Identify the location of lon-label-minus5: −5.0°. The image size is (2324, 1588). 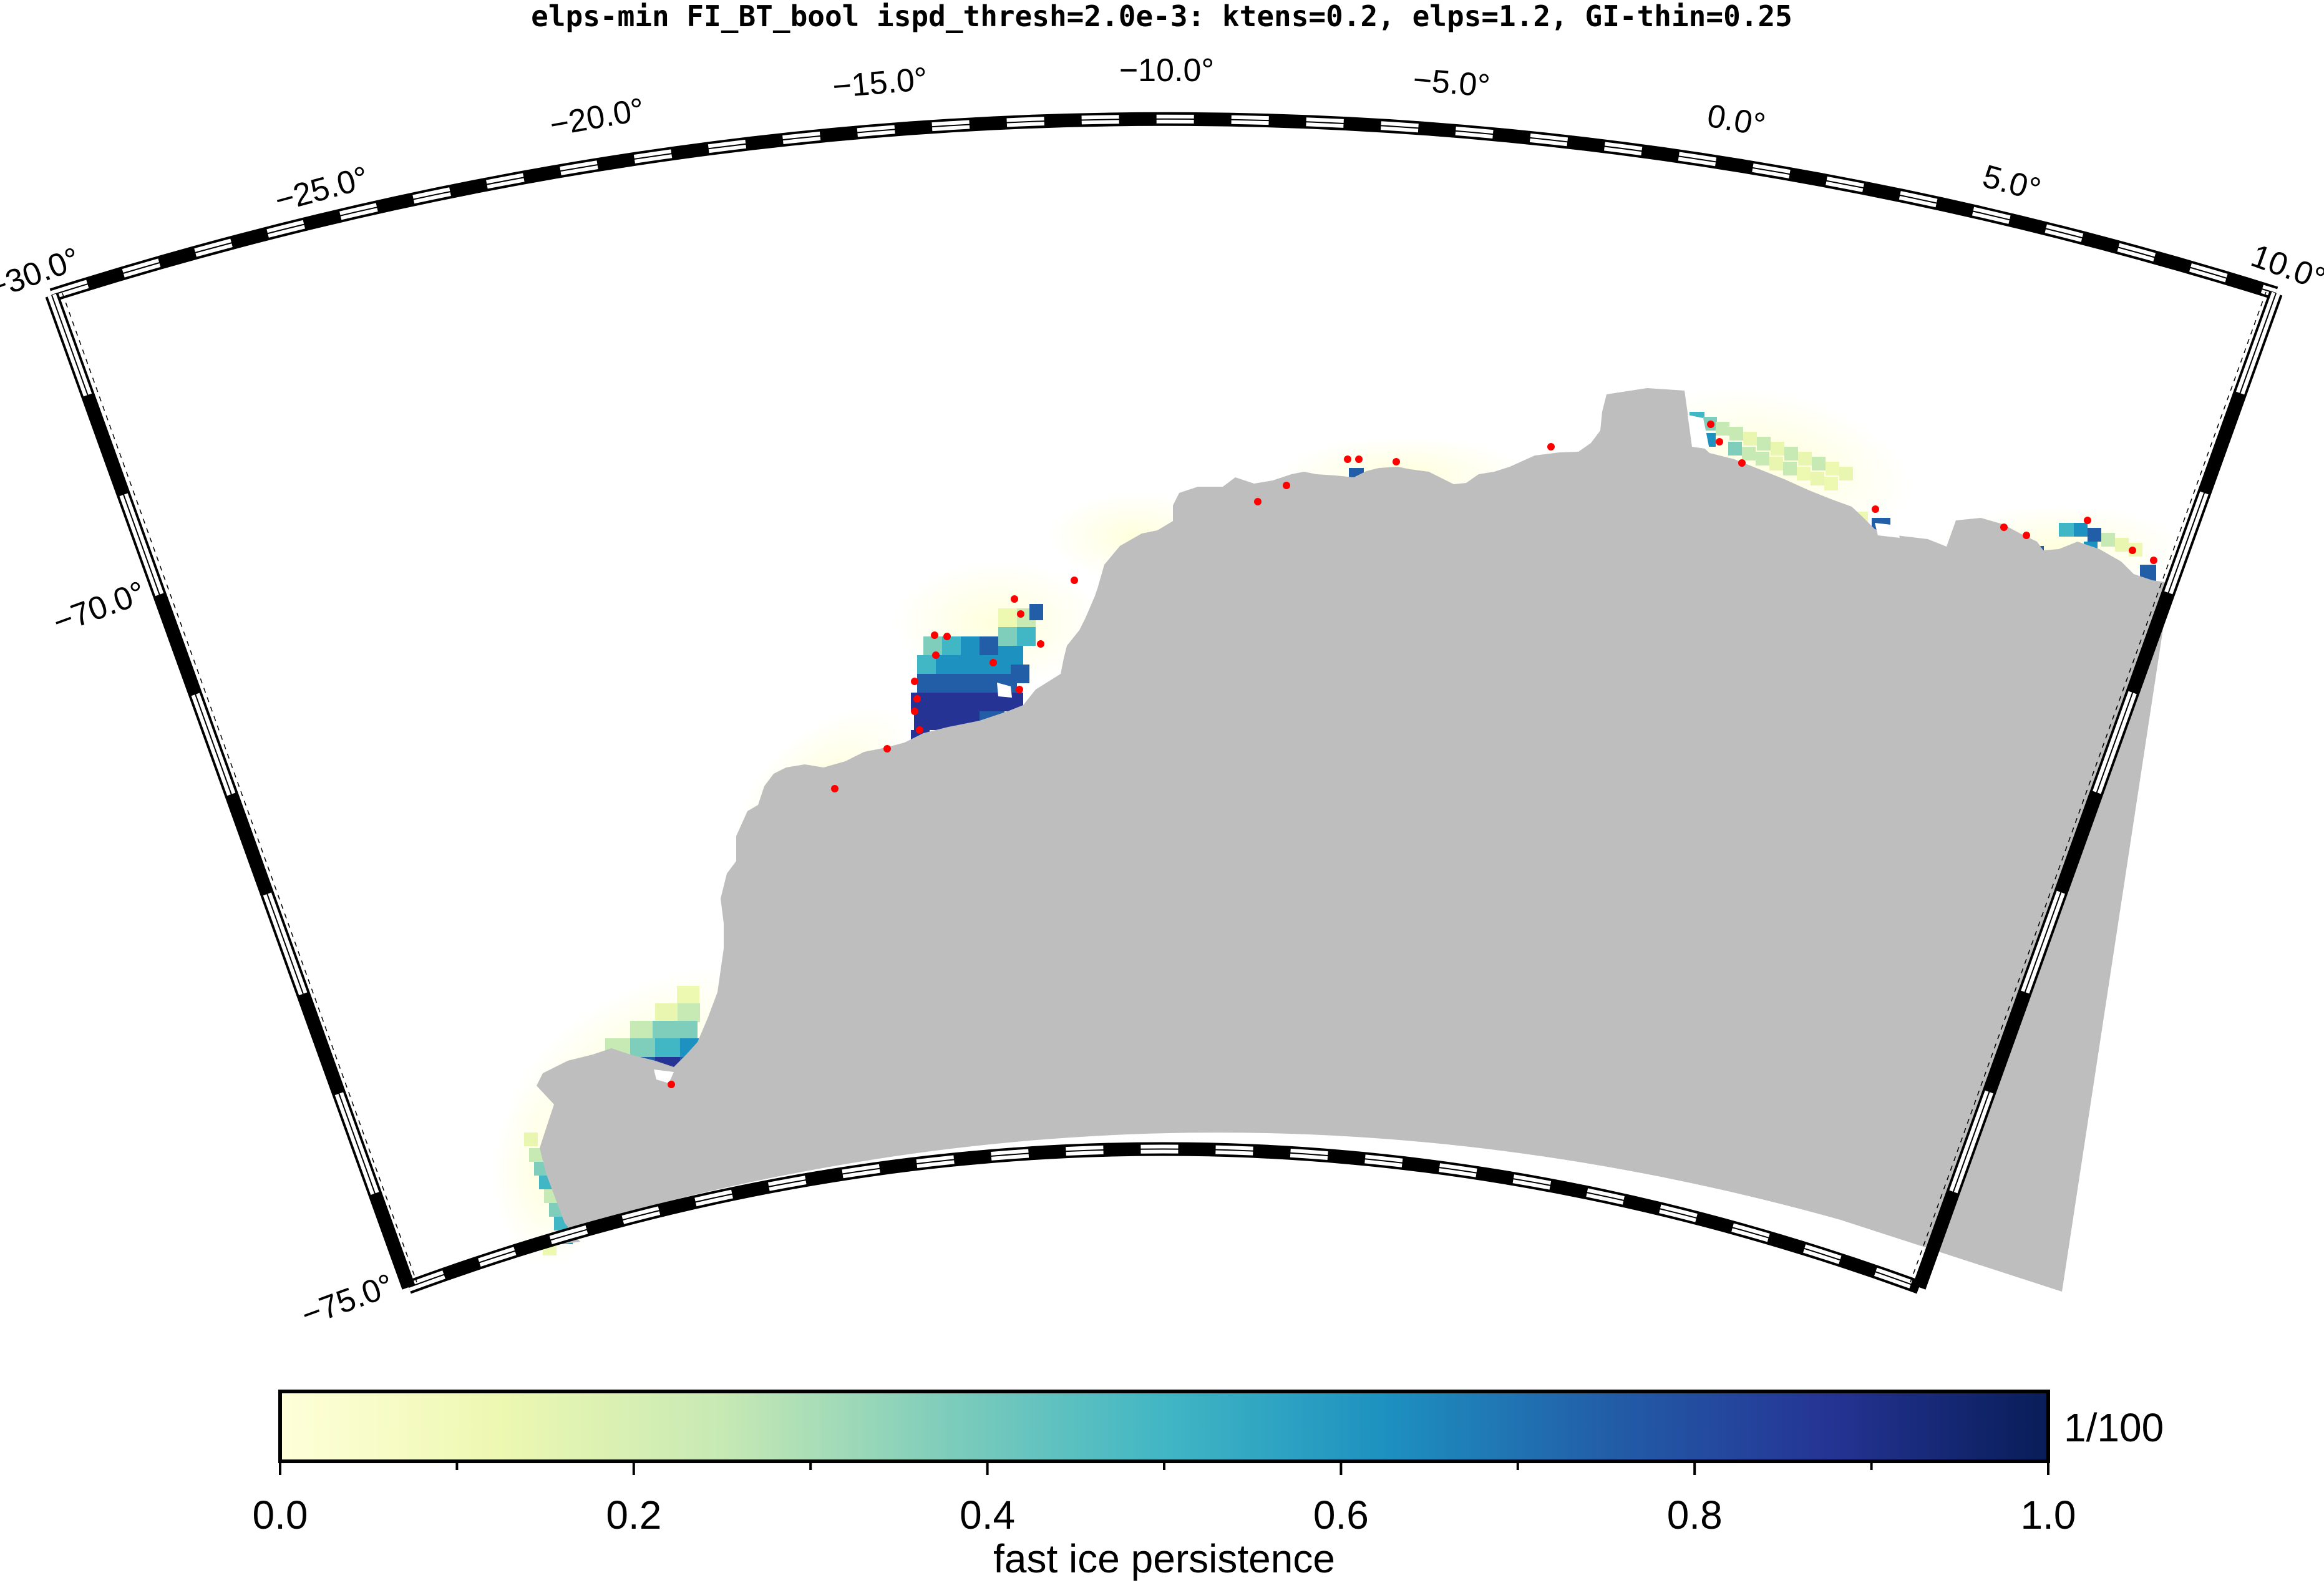
(1451, 83).